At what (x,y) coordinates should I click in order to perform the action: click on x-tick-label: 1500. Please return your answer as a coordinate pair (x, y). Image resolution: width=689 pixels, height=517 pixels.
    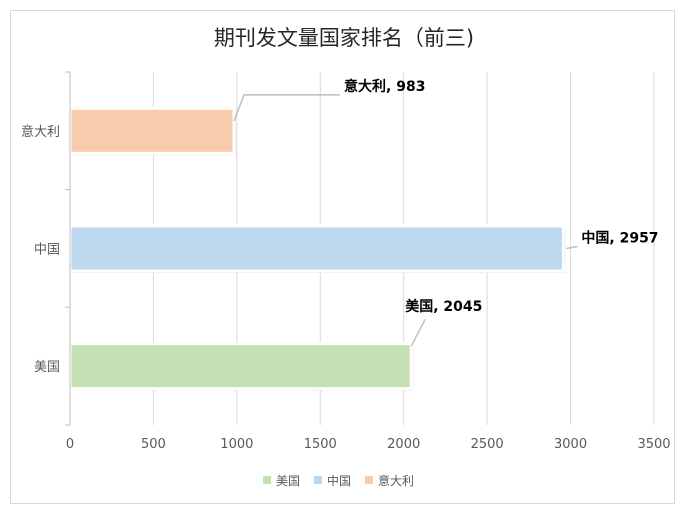
    Looking at the image, I should click on (320, 444).